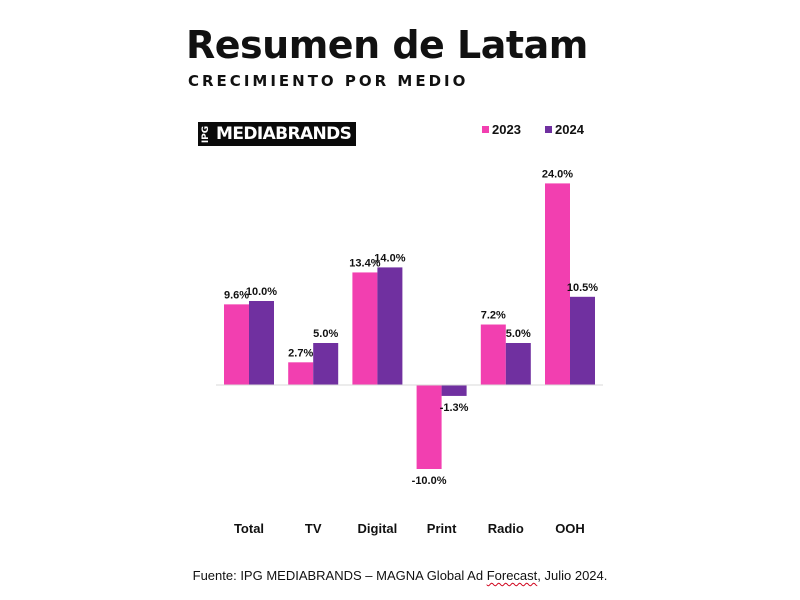 The width and height of the screenshot is (800, 600). Describe the element at coordinates (485, 129) in the screenshot. I see `legend-swatch-2023` at that location.